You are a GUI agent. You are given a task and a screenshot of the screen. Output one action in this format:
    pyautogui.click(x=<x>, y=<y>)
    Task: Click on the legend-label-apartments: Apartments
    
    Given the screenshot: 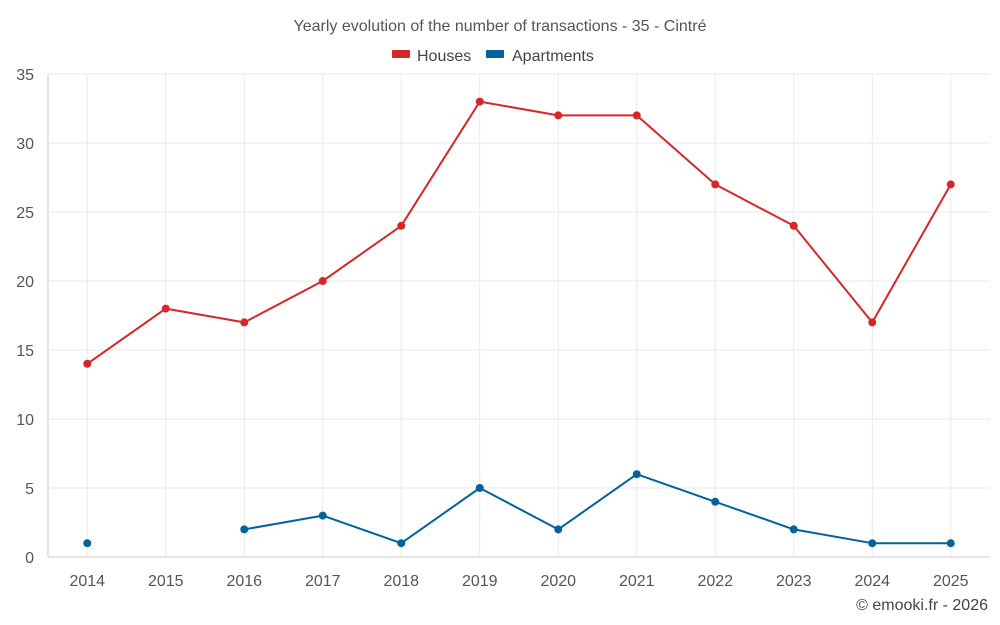 What is the action you would take?
    pyautogui.click(x=553, y=56)
    